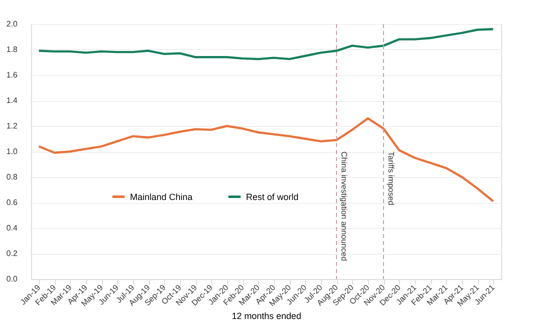  I want to click on y-tick-label: 0.4, so click(12, 228).